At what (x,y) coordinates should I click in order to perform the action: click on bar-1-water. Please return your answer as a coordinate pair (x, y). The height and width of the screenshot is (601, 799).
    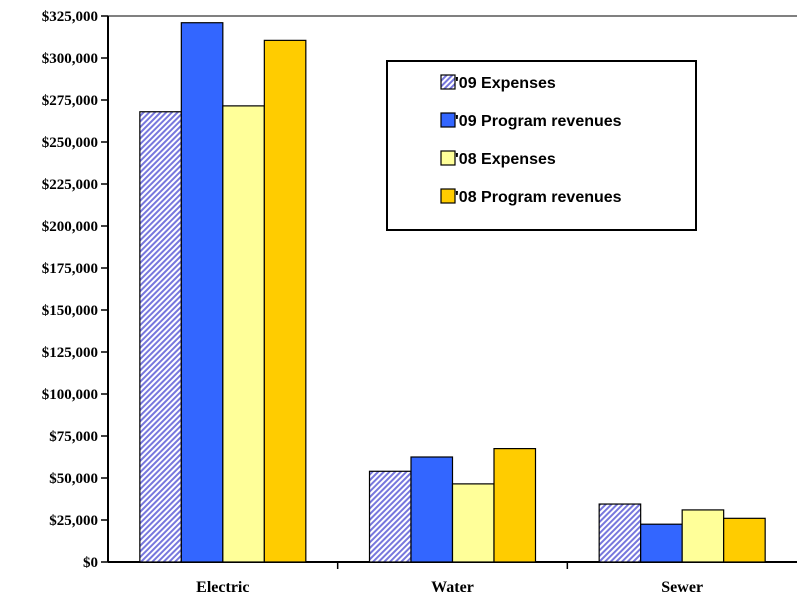
    Looking at the image, I should click on (390, 516).